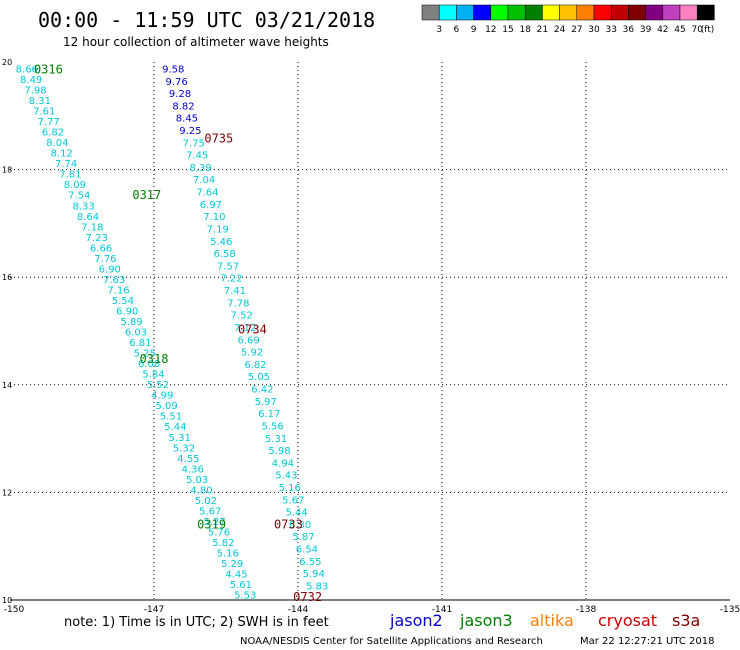 This screenshot has width=740, height=650. What do you see at coordinates (300, 525) in the screenshot?
I see `wave-height-label: 6.30` at bounding box center [300, 525].